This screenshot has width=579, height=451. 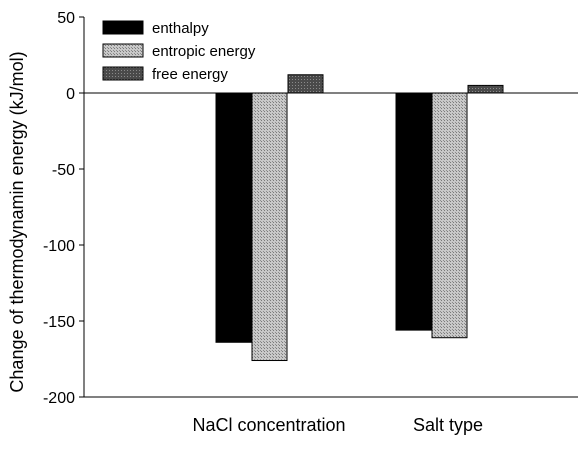 I want to click on y-tick-label: -100, so click(x=59, y=246).